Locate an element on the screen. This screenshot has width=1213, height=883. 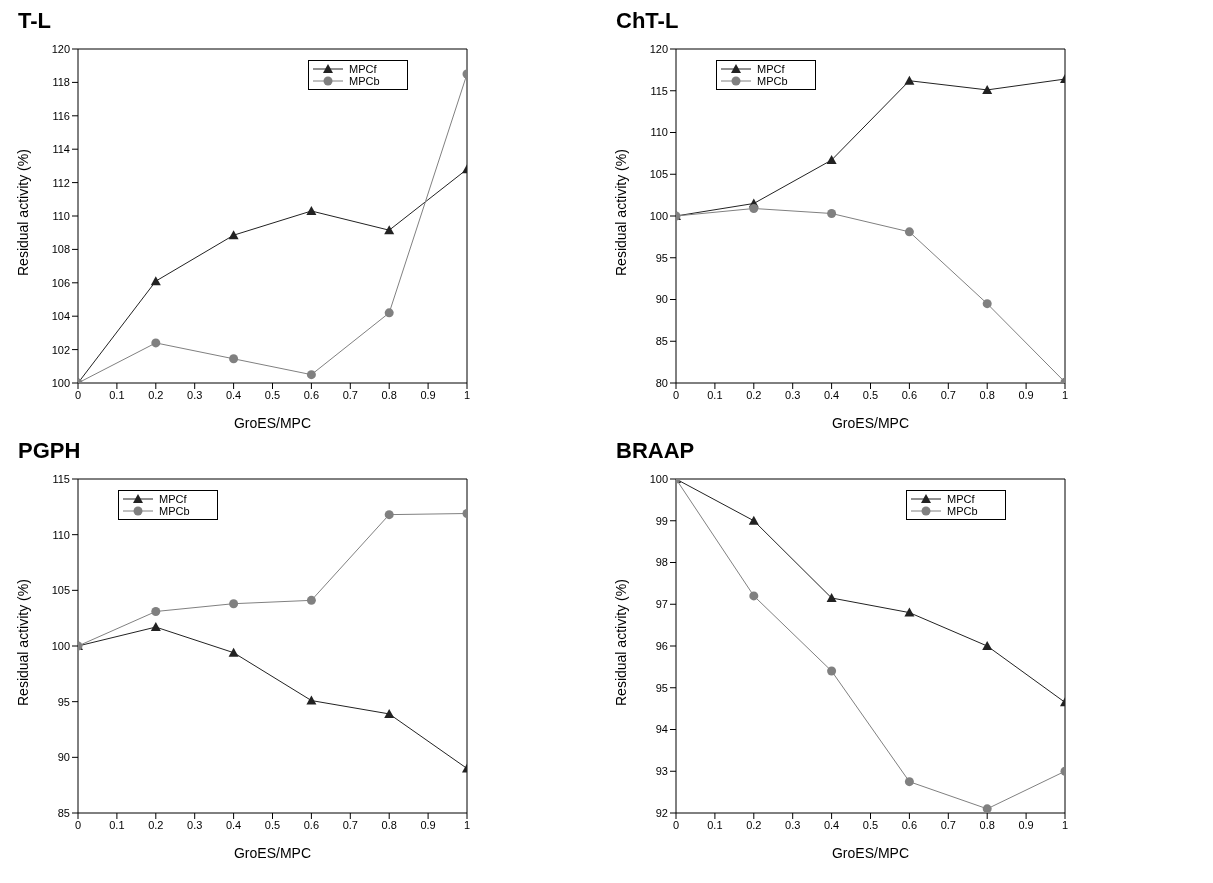
y-tick-label: 92 is located at coordinates (661, 812).